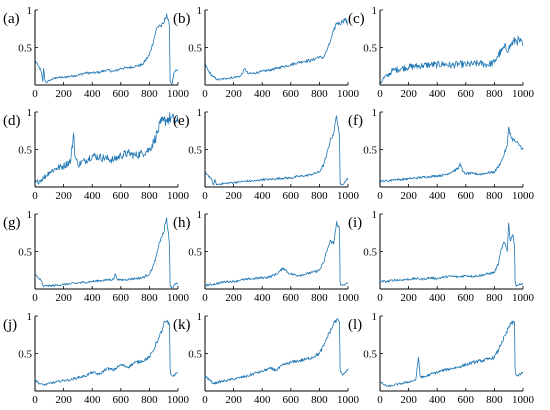  Describe the element at coordinates (266, 256) in the screenshot. I see `panel-h: 0 200 400 600 800 1000 0.5 1 (h)` at that location.